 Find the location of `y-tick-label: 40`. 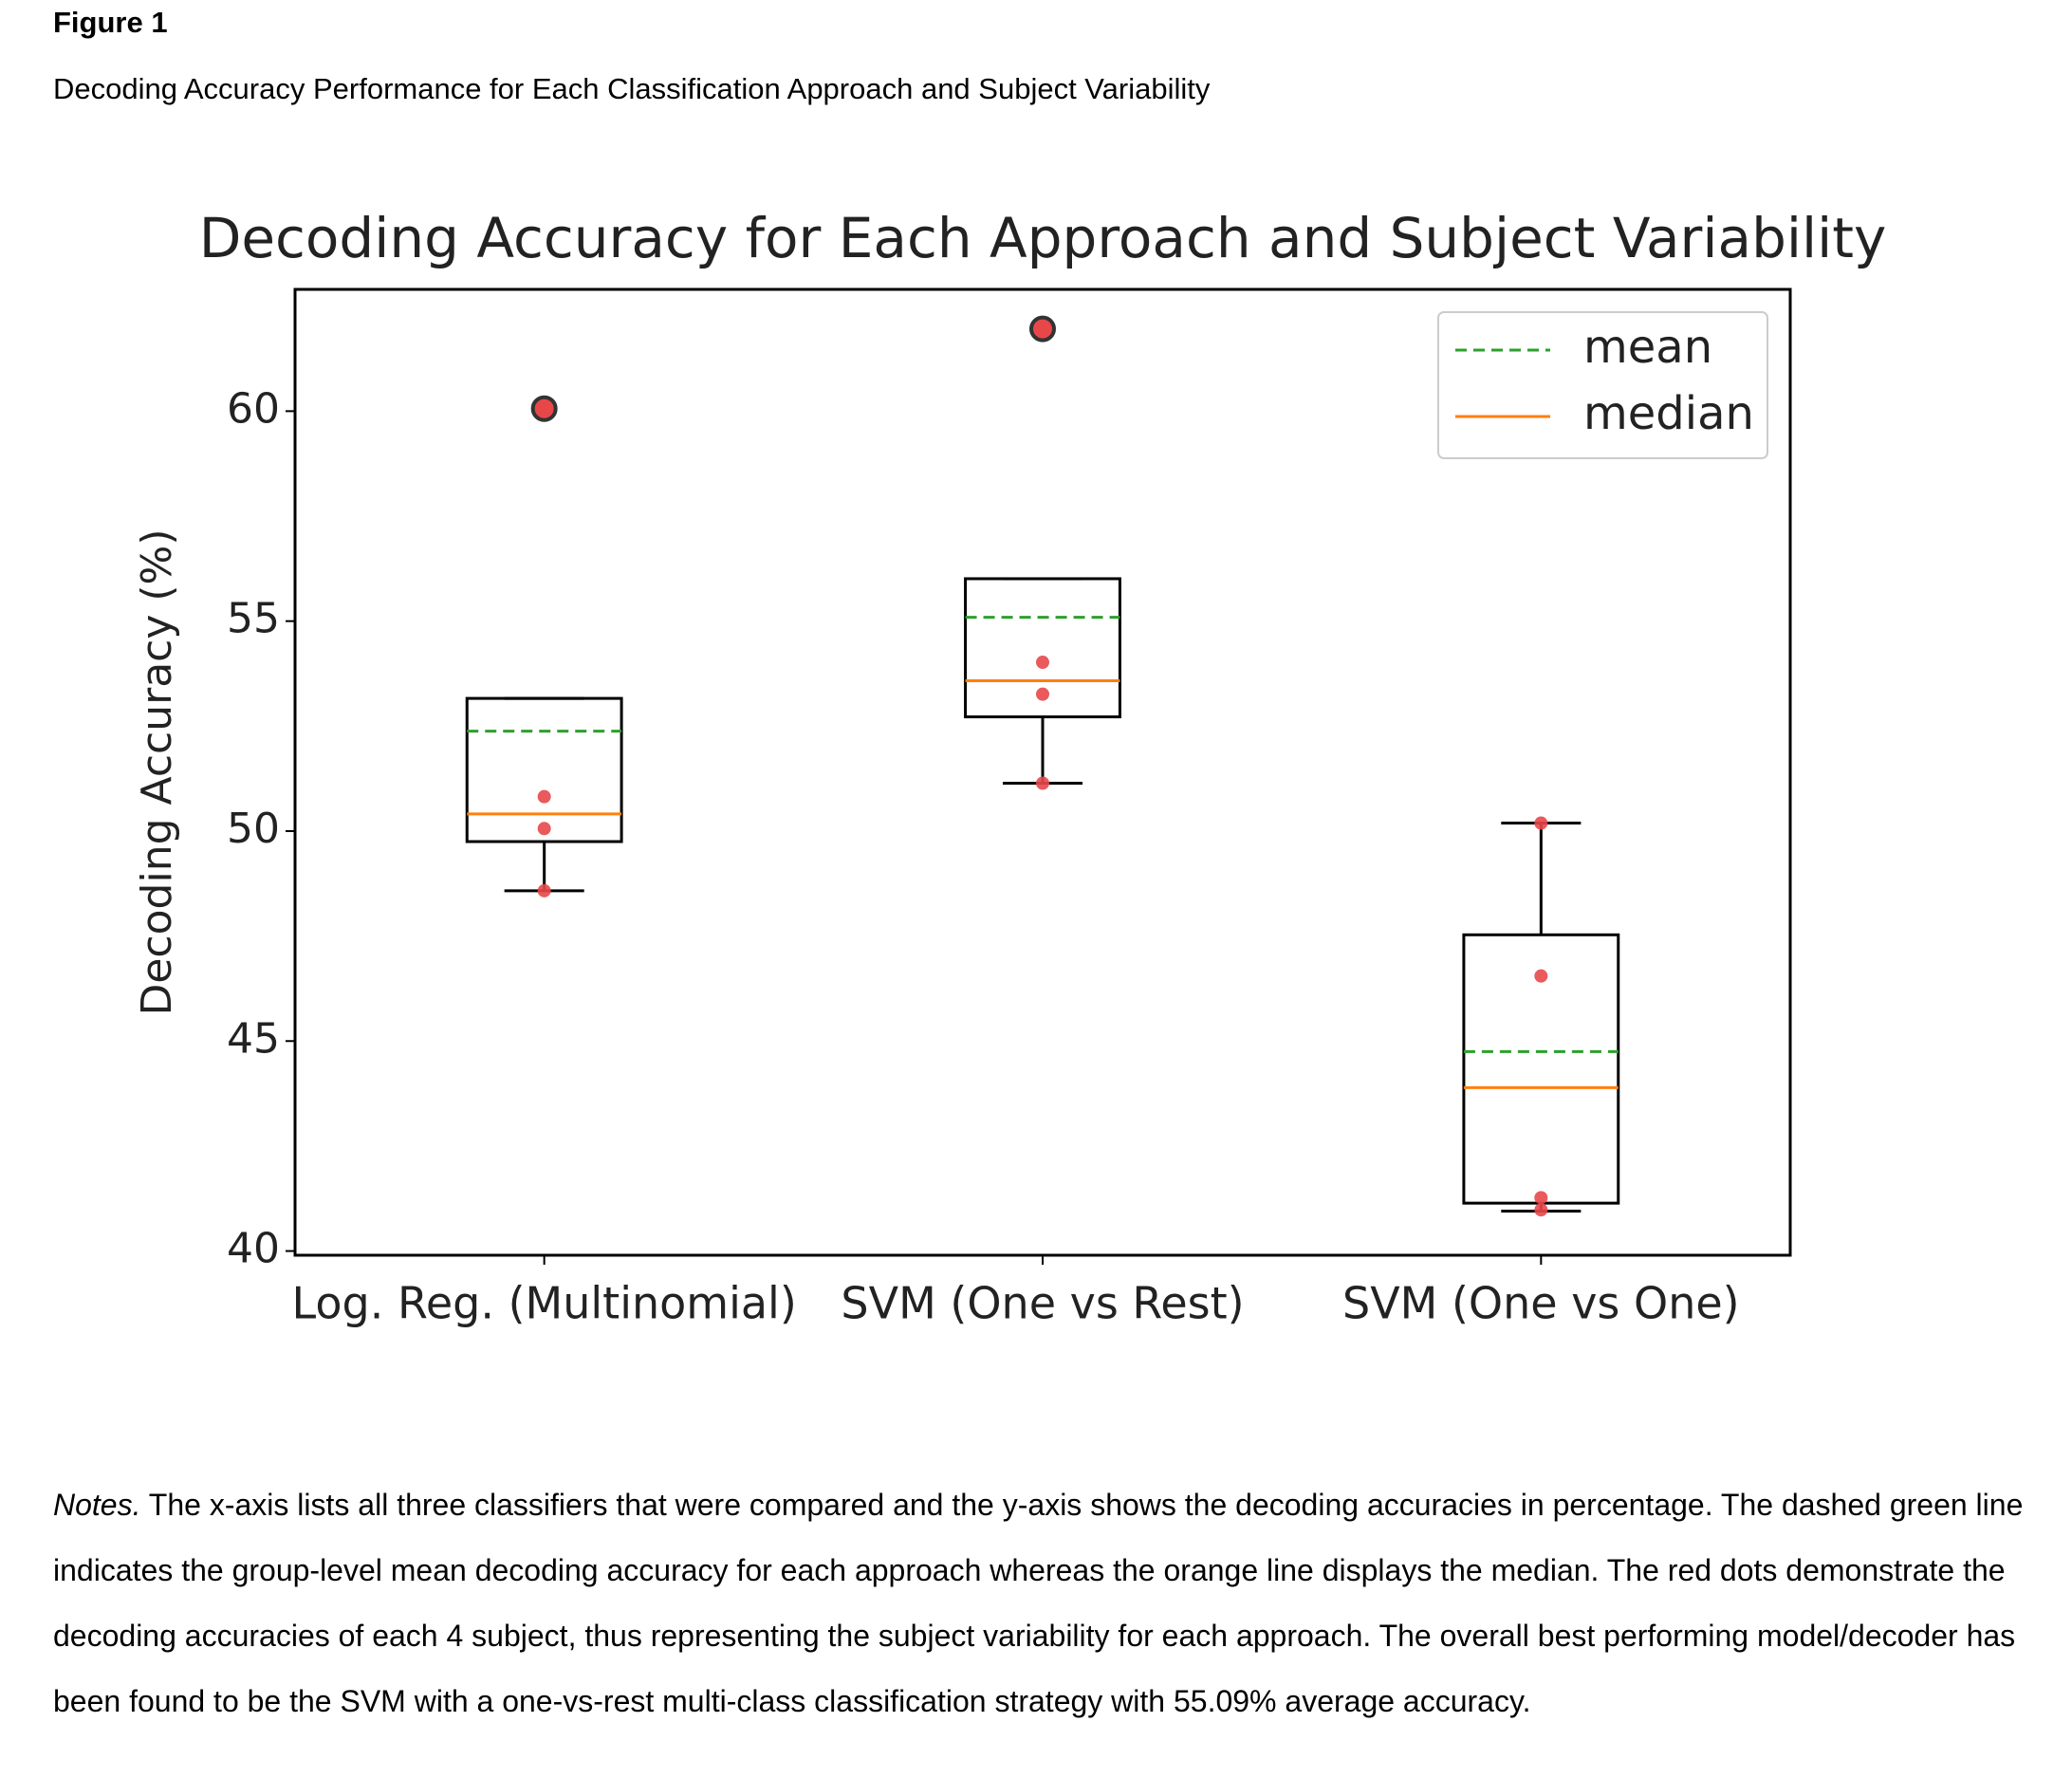

y-tick-label: 40 is located at coordinates (253, 1249).